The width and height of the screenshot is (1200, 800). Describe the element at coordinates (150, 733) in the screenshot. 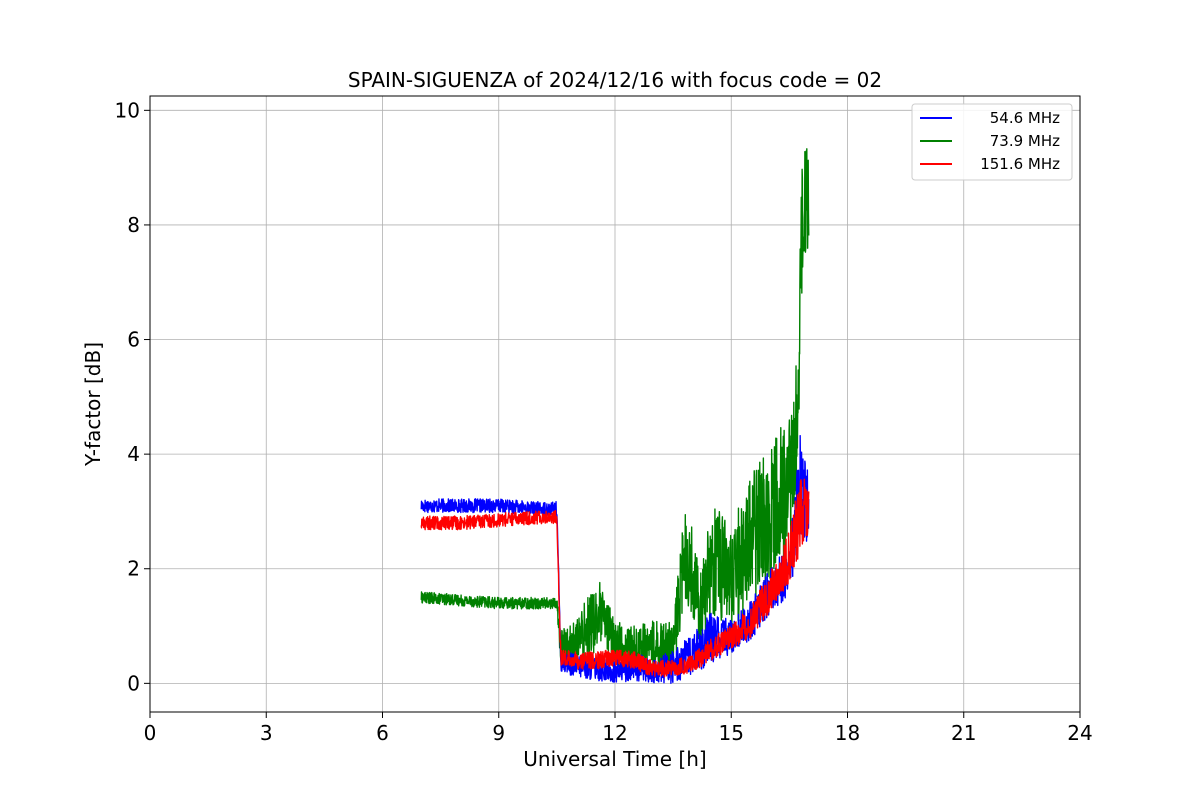

I see `x-tick-label: 0` at that location.